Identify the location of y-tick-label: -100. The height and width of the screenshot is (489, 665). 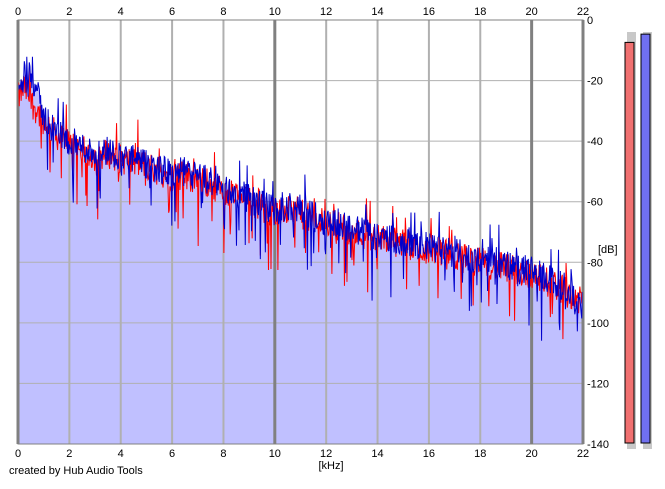
(598, 324).